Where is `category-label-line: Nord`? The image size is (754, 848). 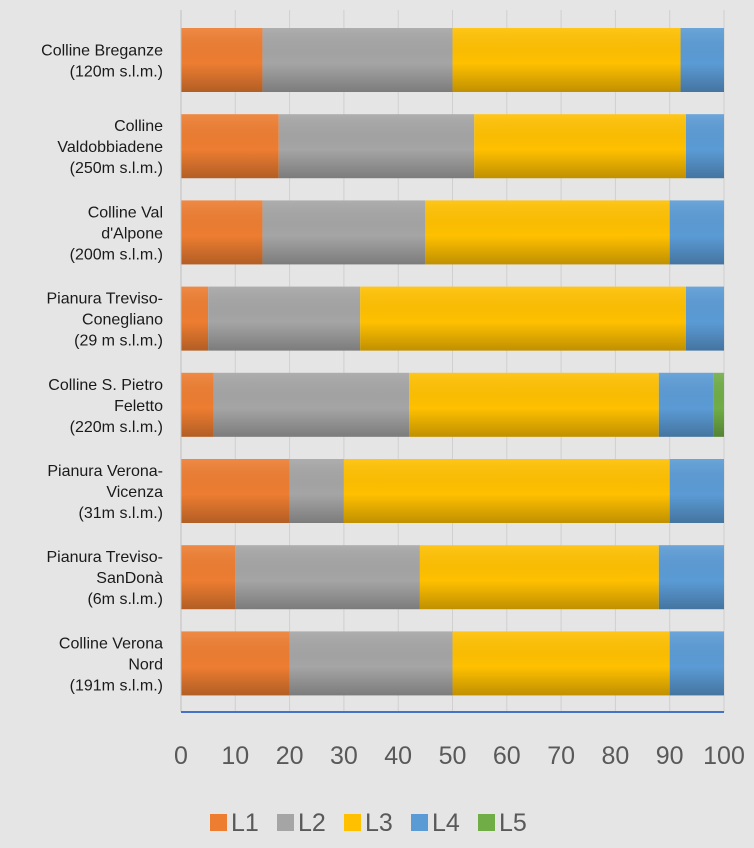 category-label-line: Nord is located at coordinates (145, 664).